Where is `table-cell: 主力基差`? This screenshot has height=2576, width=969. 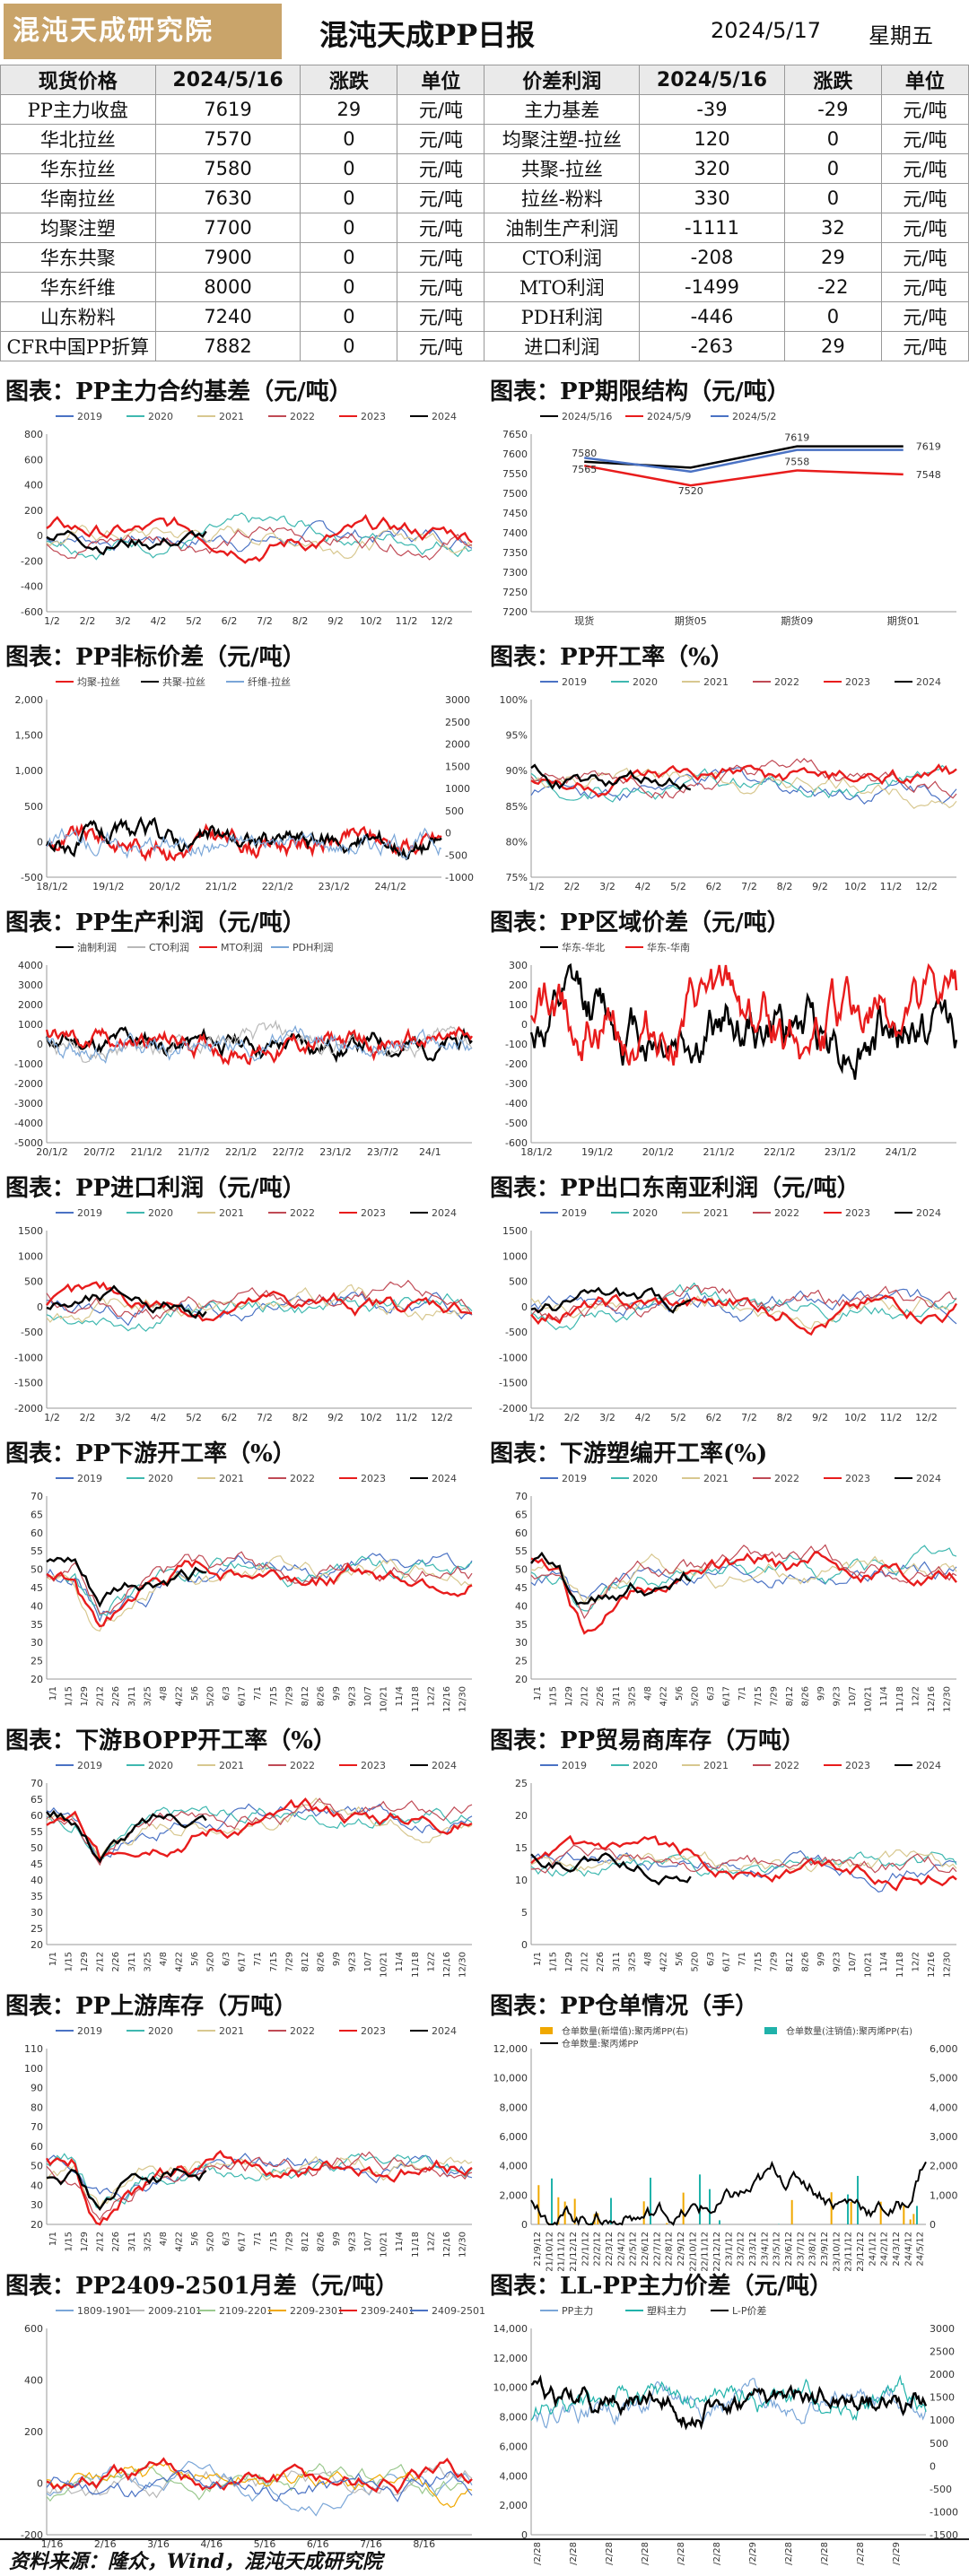
table-cell: 主力基差 is located at coordinates (562, 109).